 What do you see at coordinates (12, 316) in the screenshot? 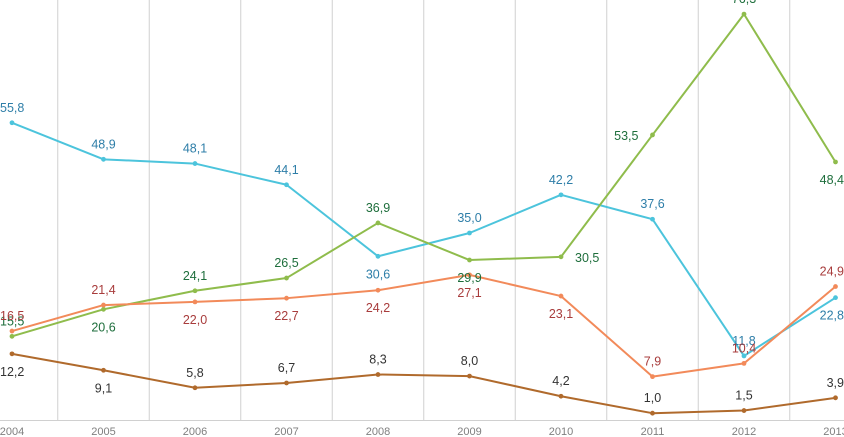
I see `data-label: 16,5` at bounding box center [12, 316].